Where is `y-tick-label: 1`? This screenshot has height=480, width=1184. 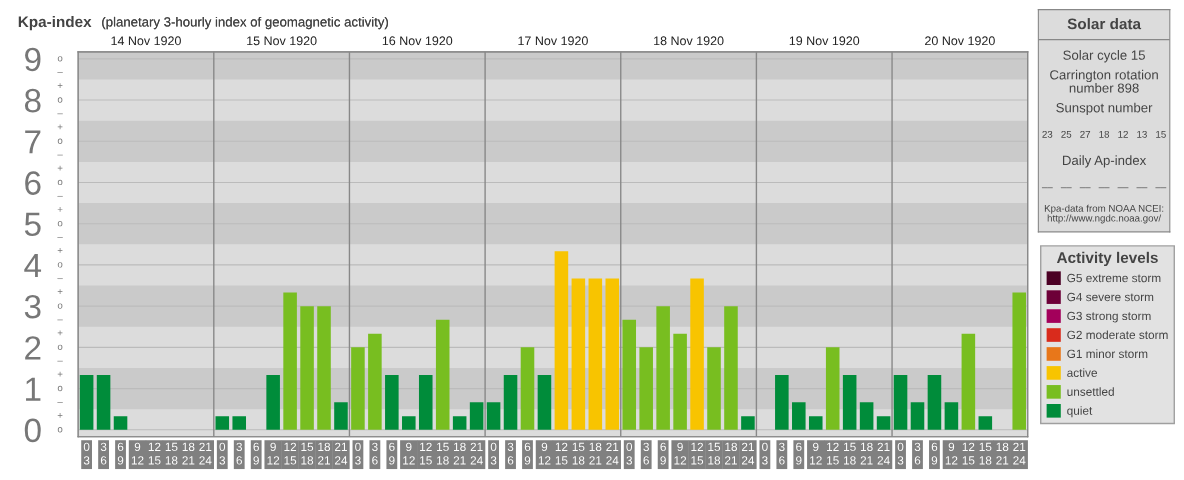
y-tick-label: 1 is located at coordinates (33, 389).